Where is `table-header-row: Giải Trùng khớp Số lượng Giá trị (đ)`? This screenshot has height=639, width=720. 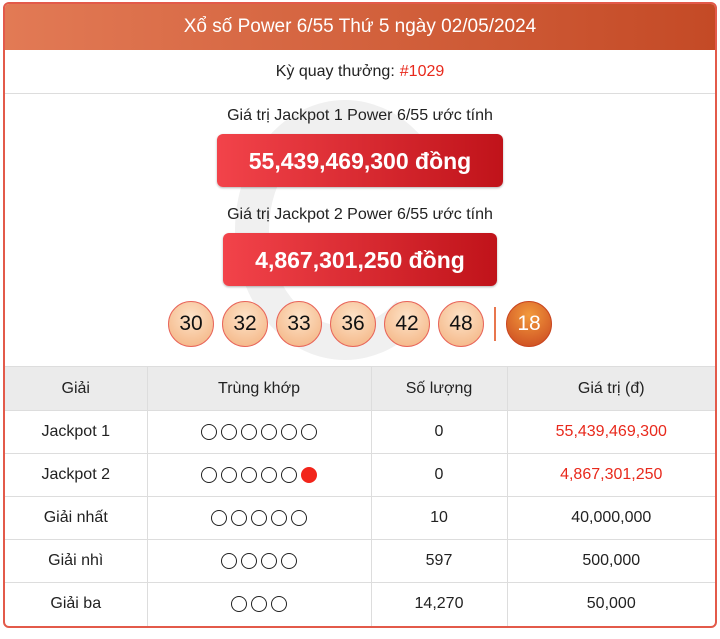 table-header-row: Giải Trùng khớp Số lượng Giá trị (đ) is located at coordinates (360, 388).